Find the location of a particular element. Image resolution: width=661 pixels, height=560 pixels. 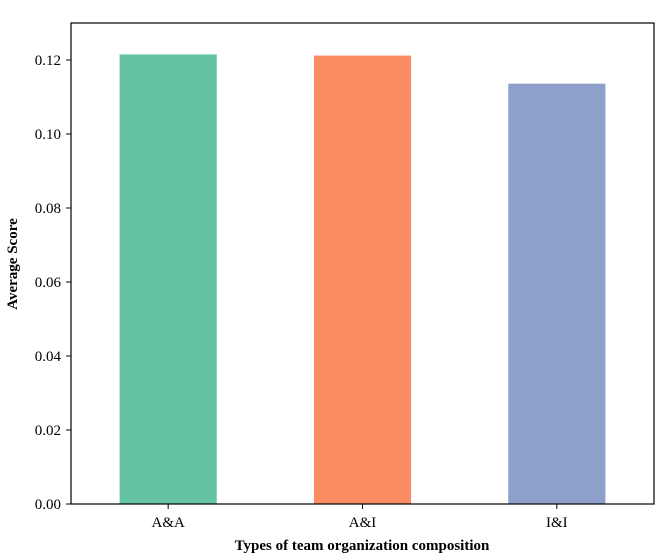

y-tick-label: 0.00 is located at coordinates (48, 505).